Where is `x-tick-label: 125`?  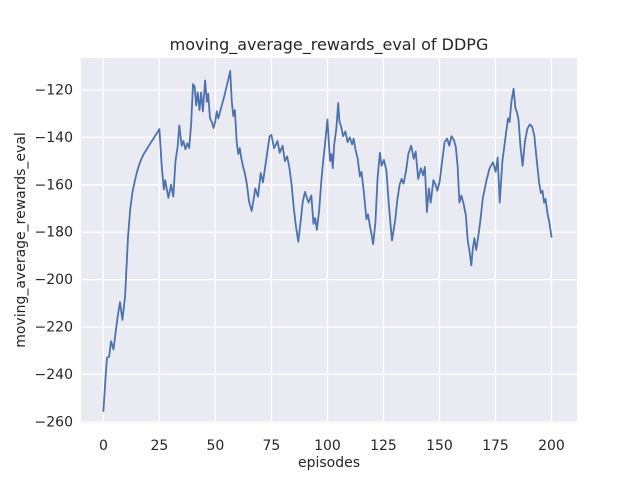 x-tick-label: 125 is located at coordinates (383, 446).